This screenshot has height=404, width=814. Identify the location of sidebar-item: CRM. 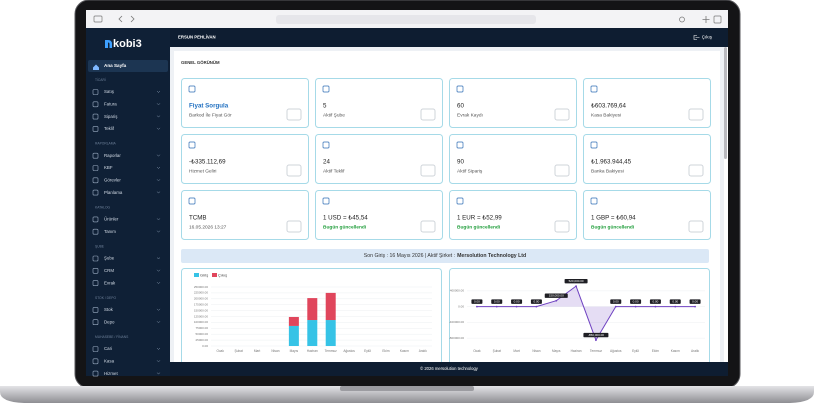
(109, 270).